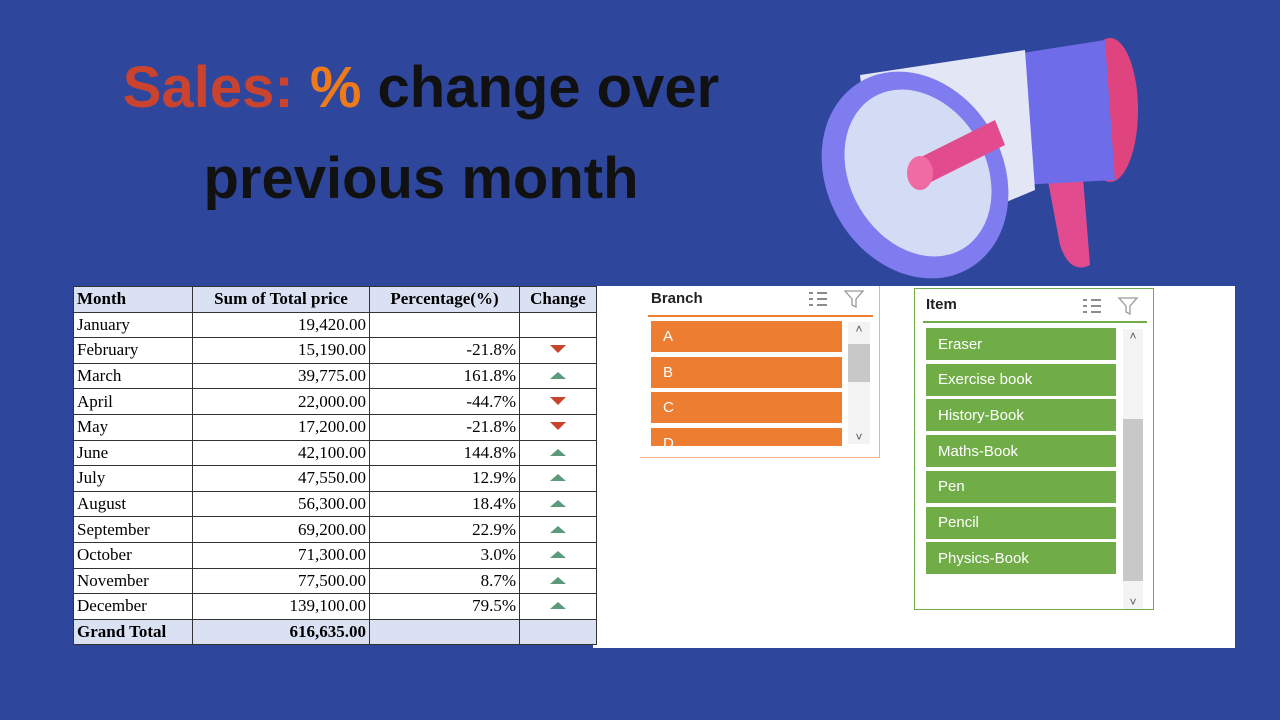 This screenshot has height=720, width=1280. I want to click on month-cell: September, so click(133, 529).